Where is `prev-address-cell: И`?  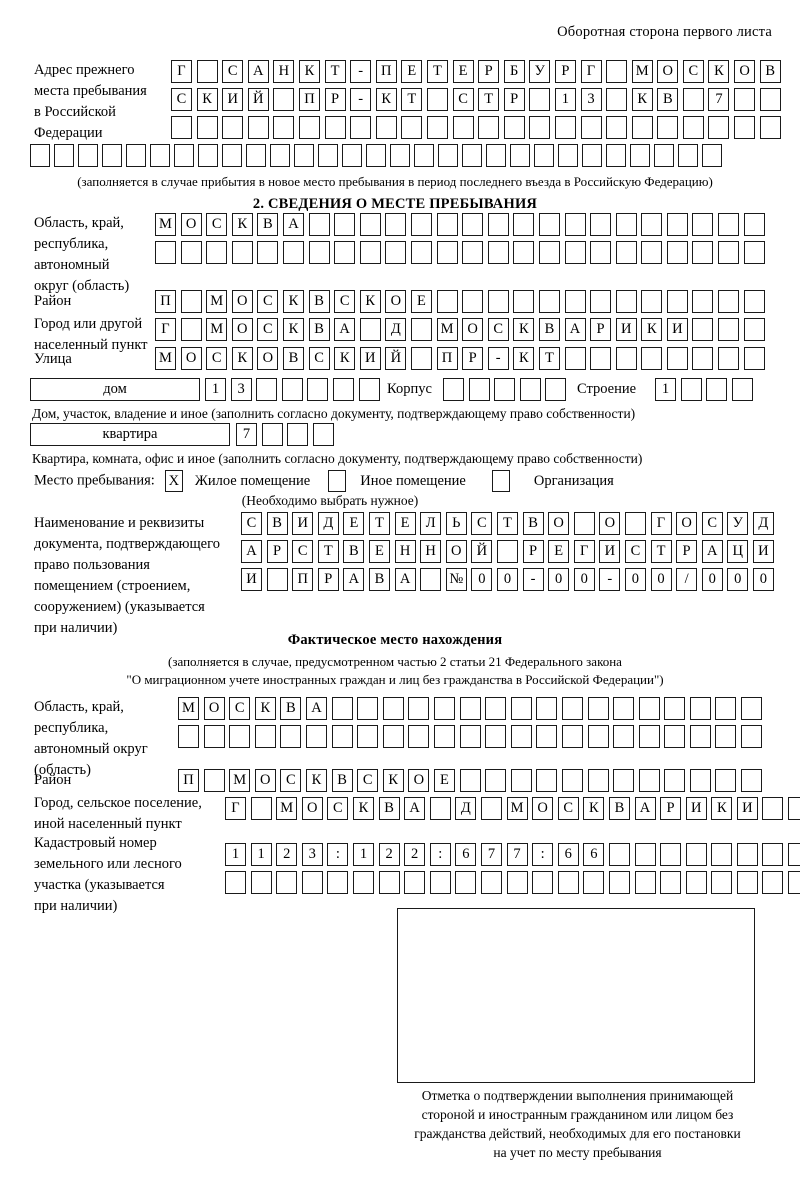
prev-address-cell: И is located at coordinates (233, 99).